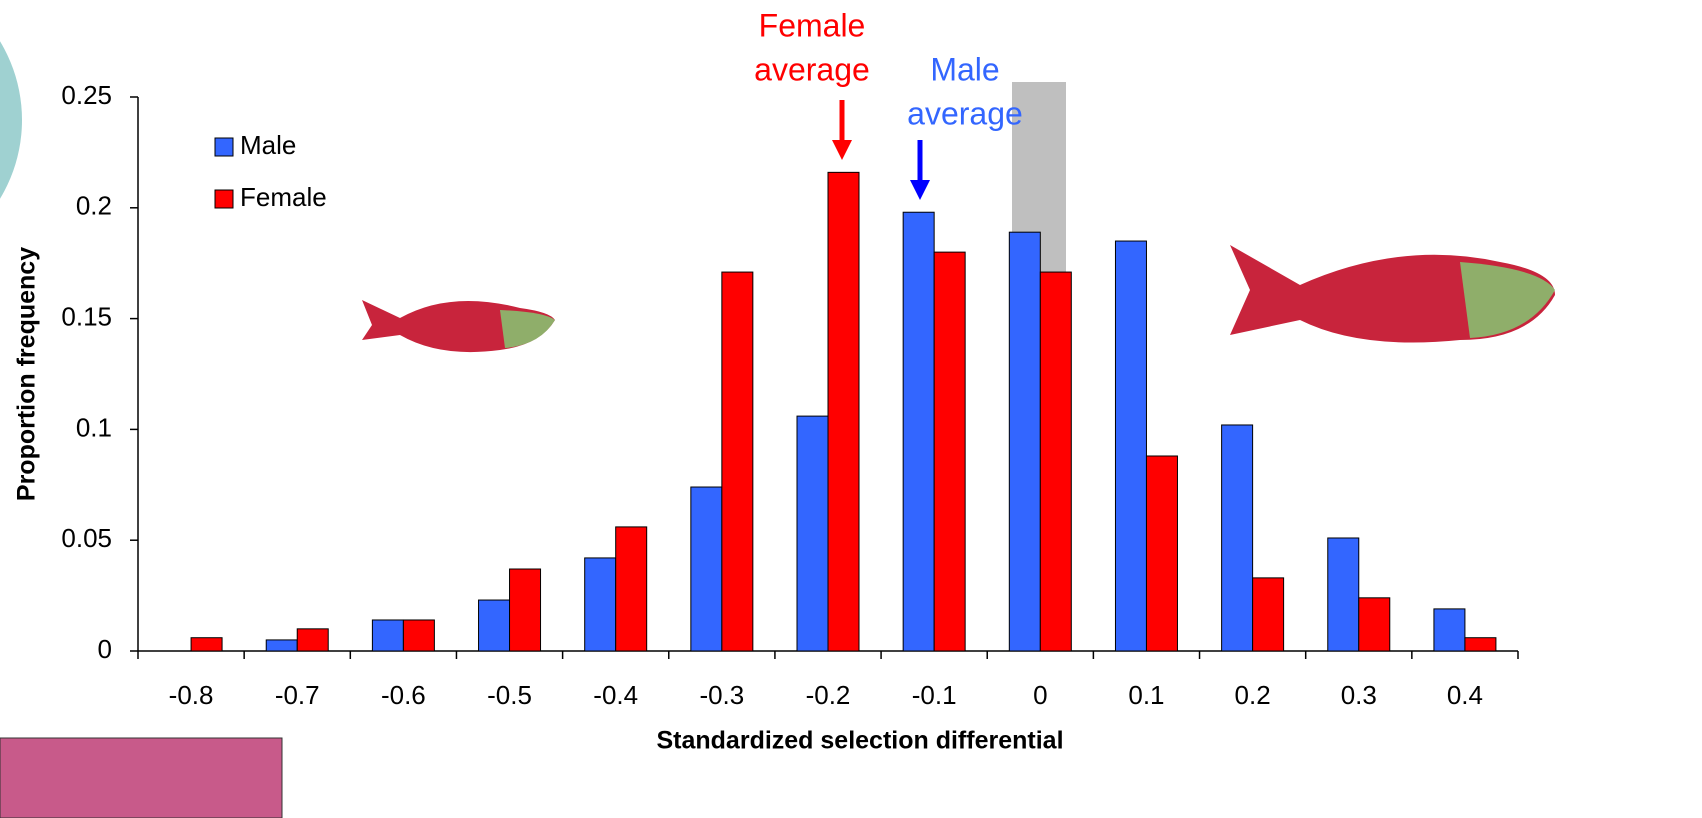 The height and width of the screenshot is (818, 1702). I want to click on x-axis-label: Standardized selection differential, so click(859, 741).